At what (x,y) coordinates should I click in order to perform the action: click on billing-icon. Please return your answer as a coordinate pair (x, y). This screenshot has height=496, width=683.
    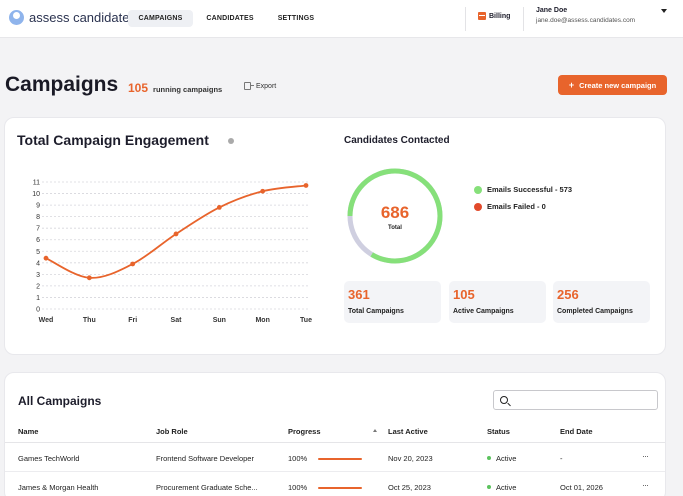
    Looking at the image, I should click on (482, 16).